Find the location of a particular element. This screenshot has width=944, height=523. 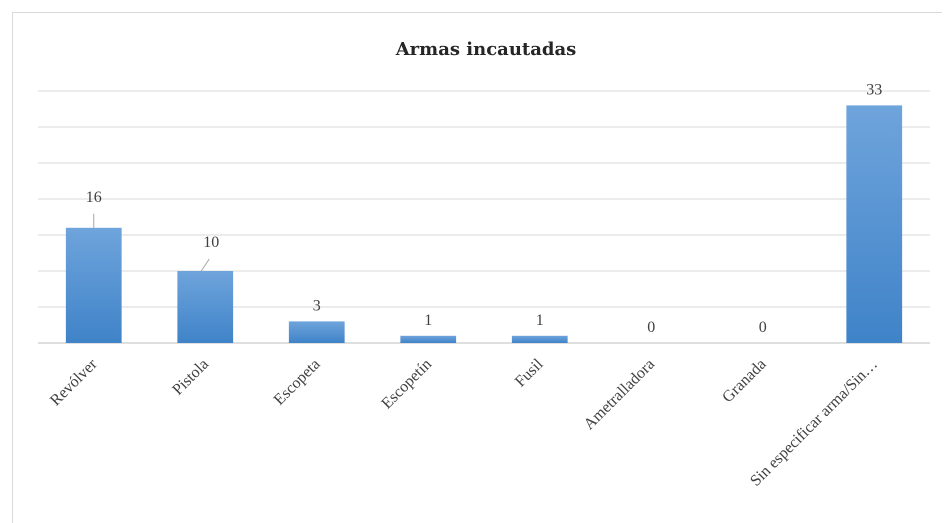

data-label: 33 is located at coordinates (874, 89).